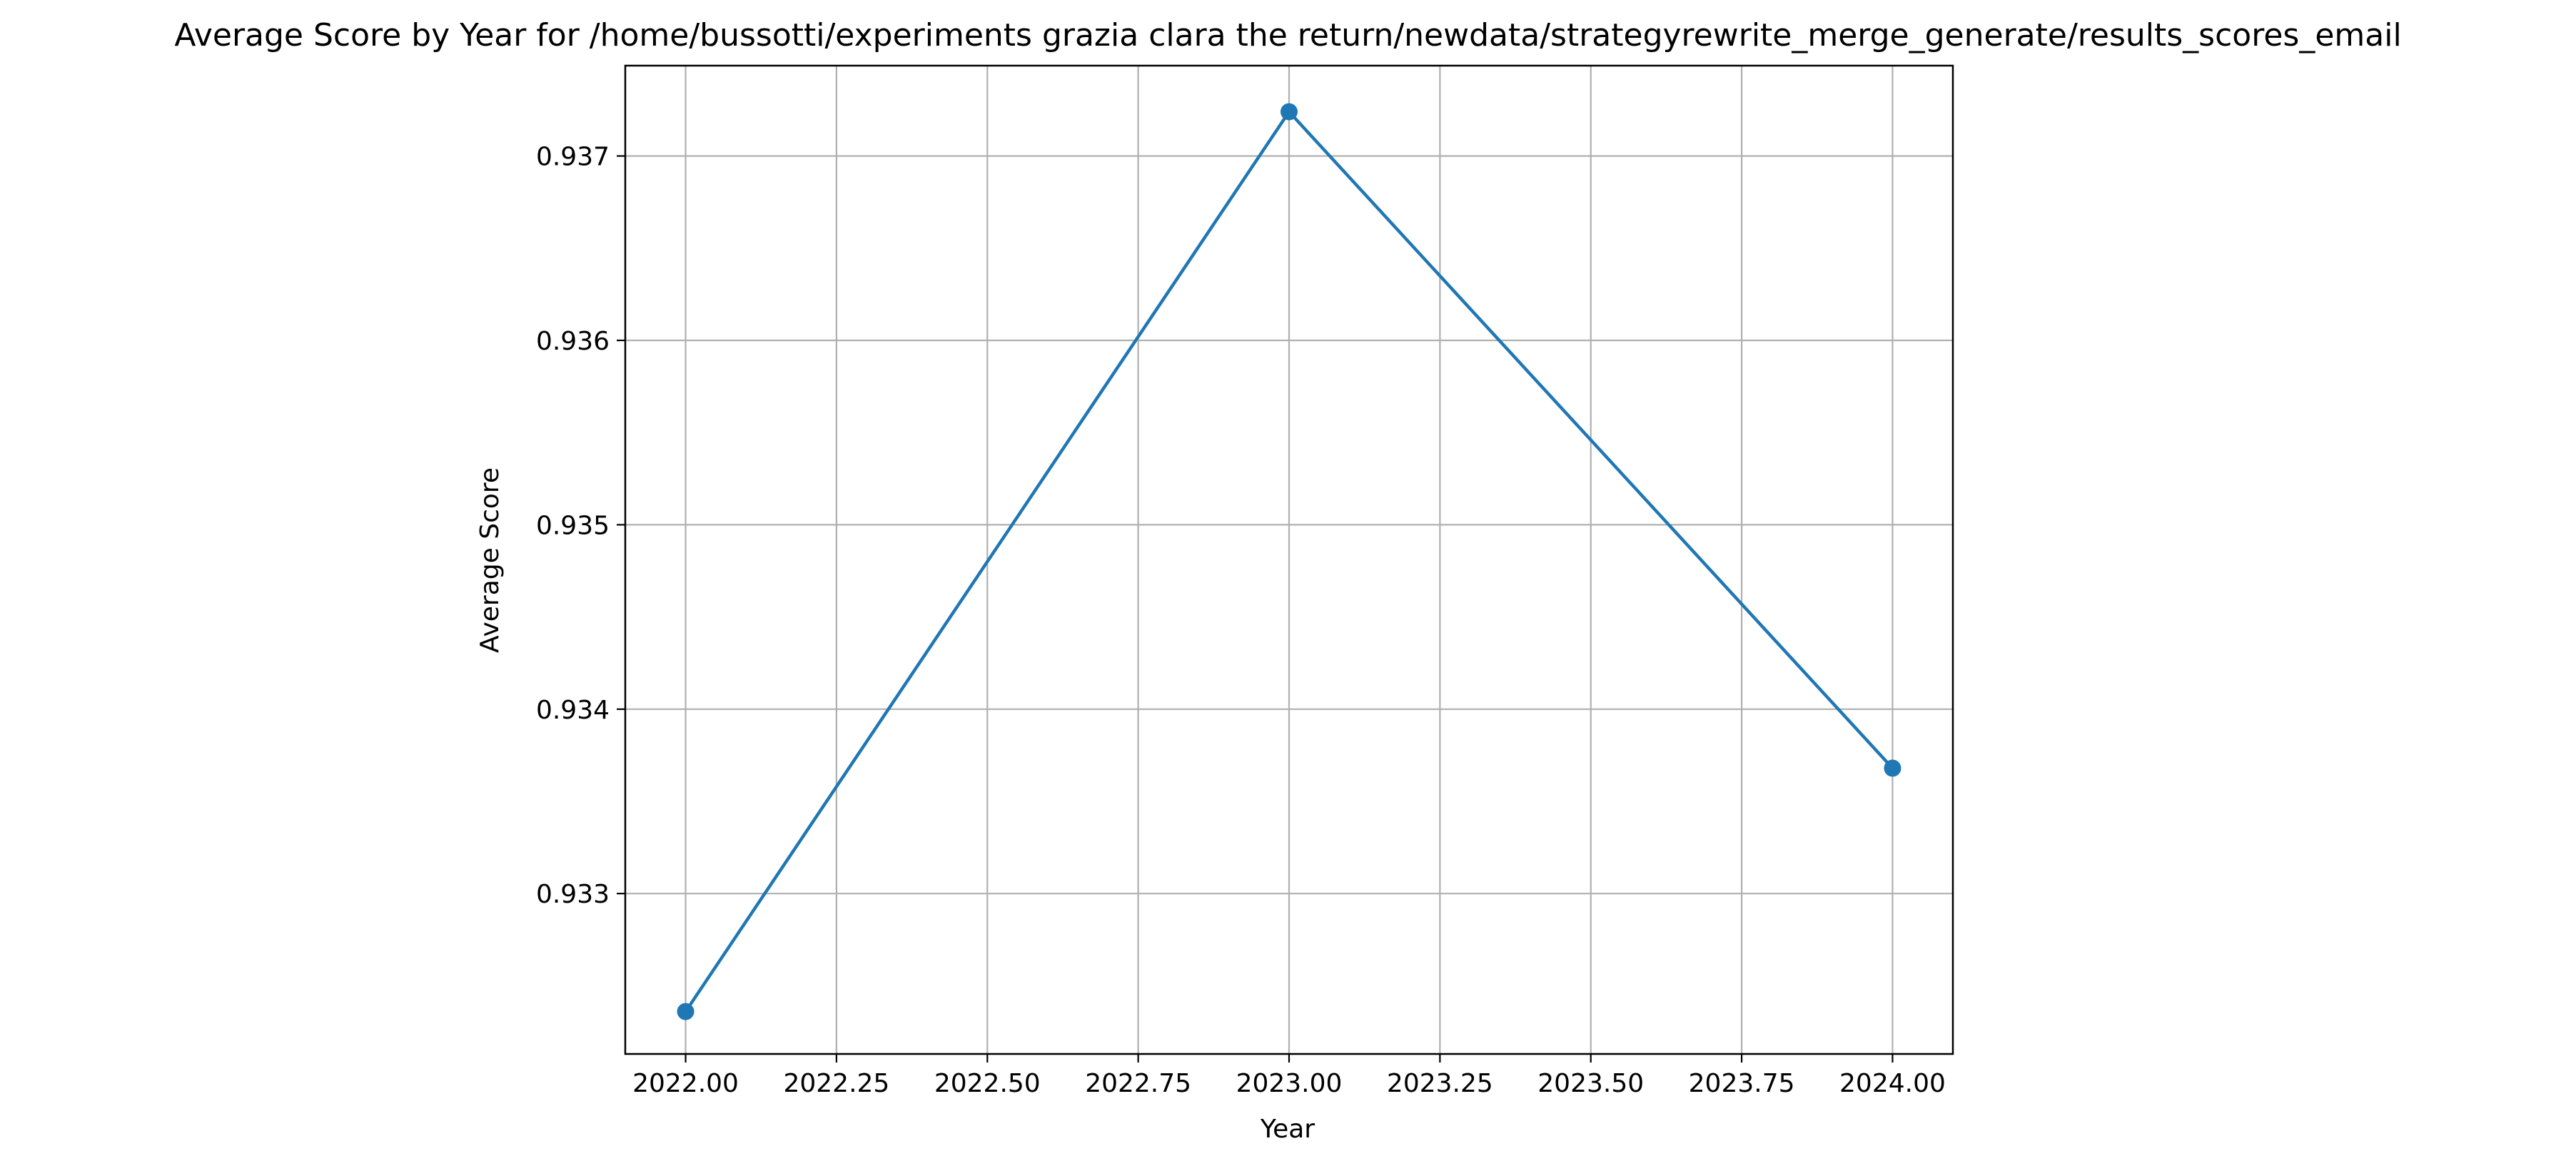 This screenshot has height=1166, width=2576. Describe the element at coordinates (573, 157) in the screenshot. I see `y-tick-label: 0.937` at that location.